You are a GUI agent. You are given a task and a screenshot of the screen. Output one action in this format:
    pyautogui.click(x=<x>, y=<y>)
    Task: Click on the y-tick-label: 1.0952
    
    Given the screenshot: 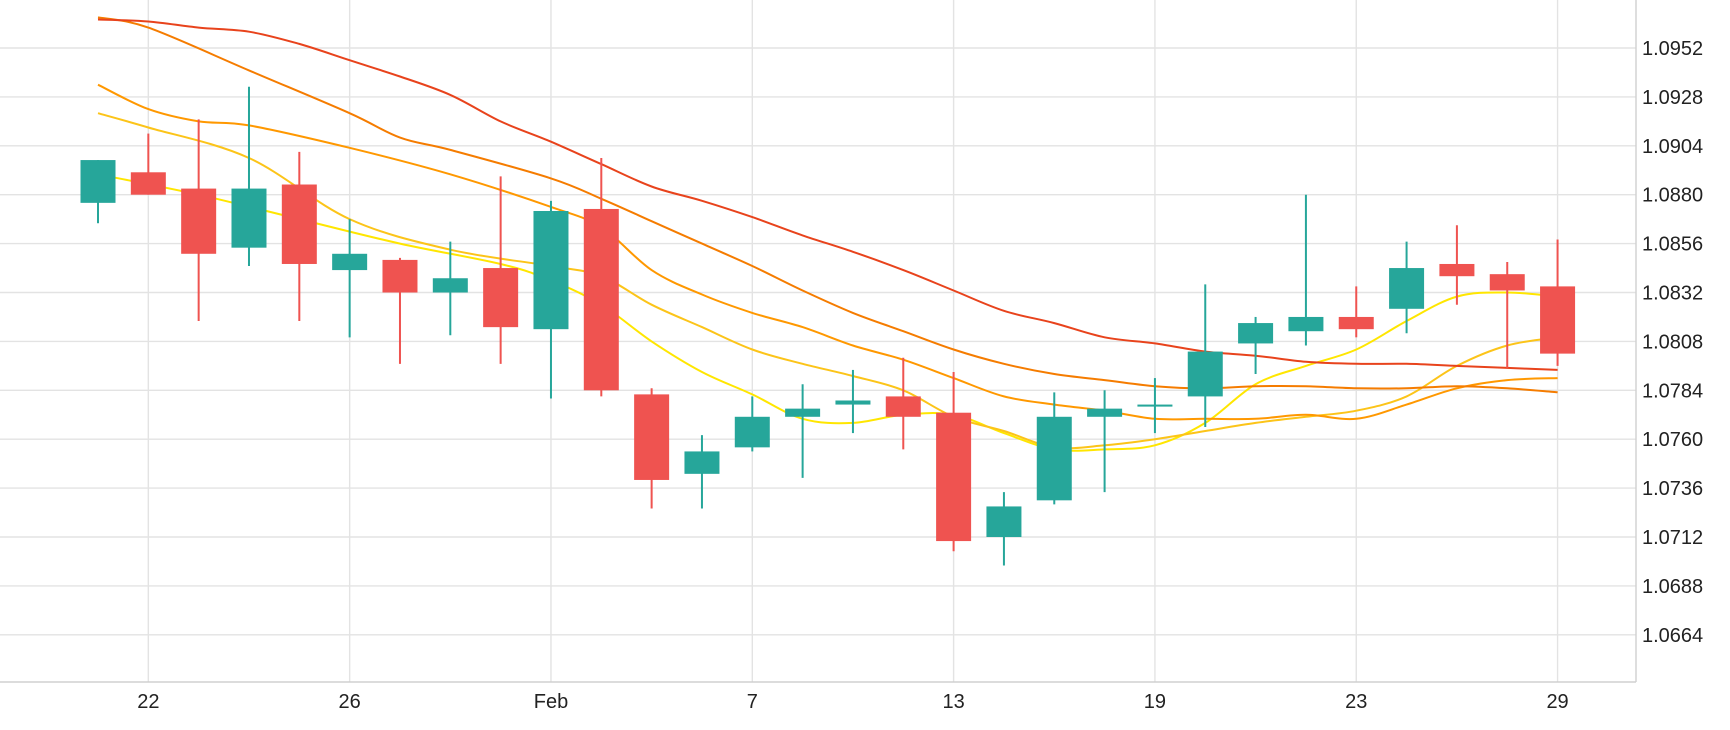 What is the action you would take?
    pyautogui.click(x=1672, y=49)
    